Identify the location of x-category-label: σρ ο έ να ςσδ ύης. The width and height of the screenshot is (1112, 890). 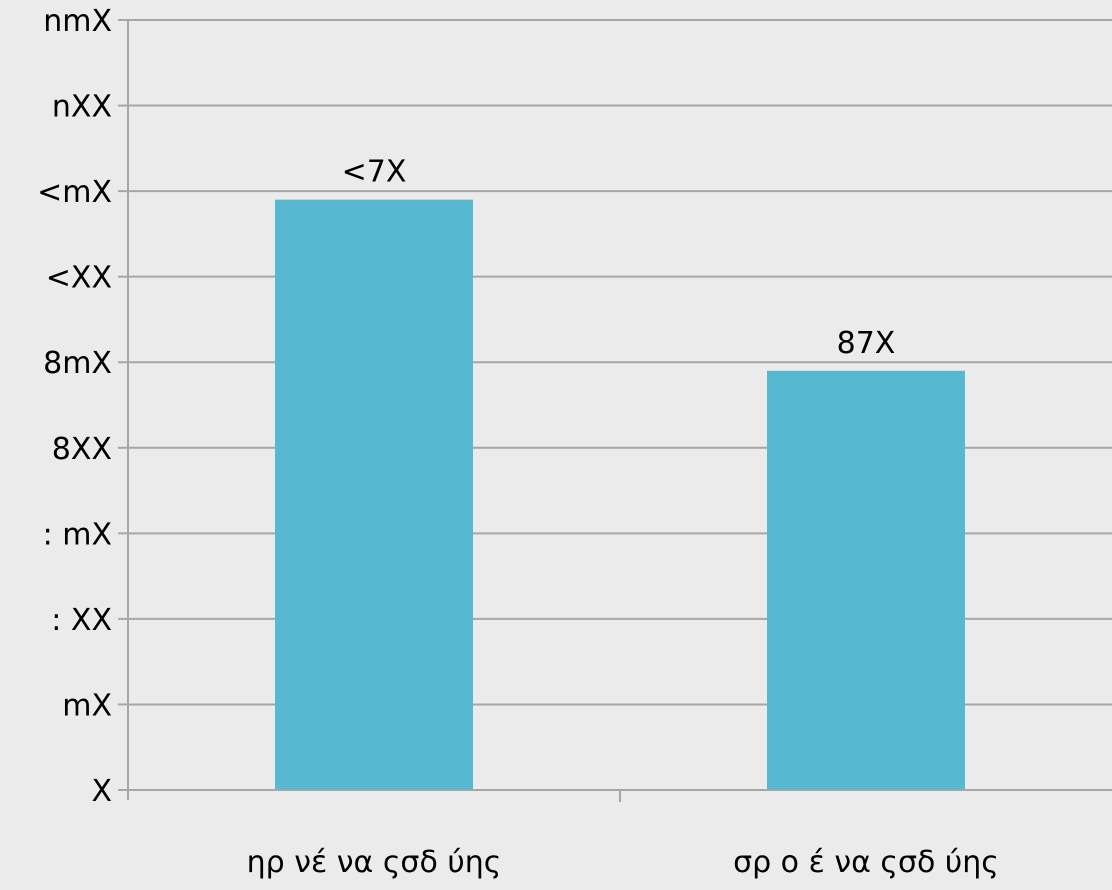
(866, 862).